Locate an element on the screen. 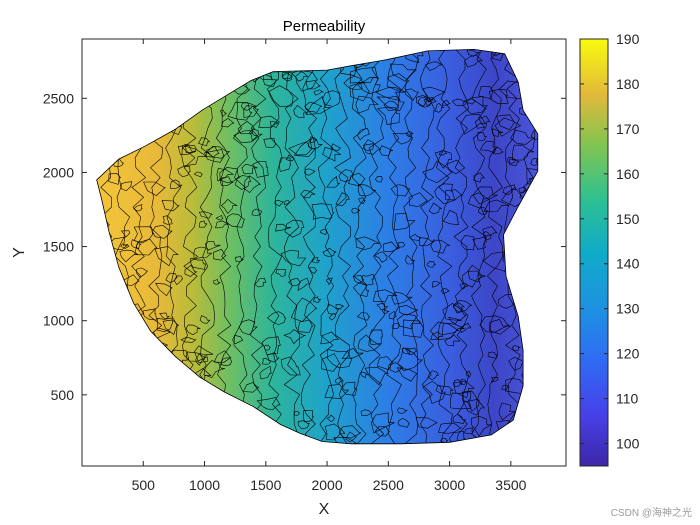 Image resolution: width=700 pixels, height=525 pixels. watermark: CSDN @海神之光 is located at coordinates (651, 513).